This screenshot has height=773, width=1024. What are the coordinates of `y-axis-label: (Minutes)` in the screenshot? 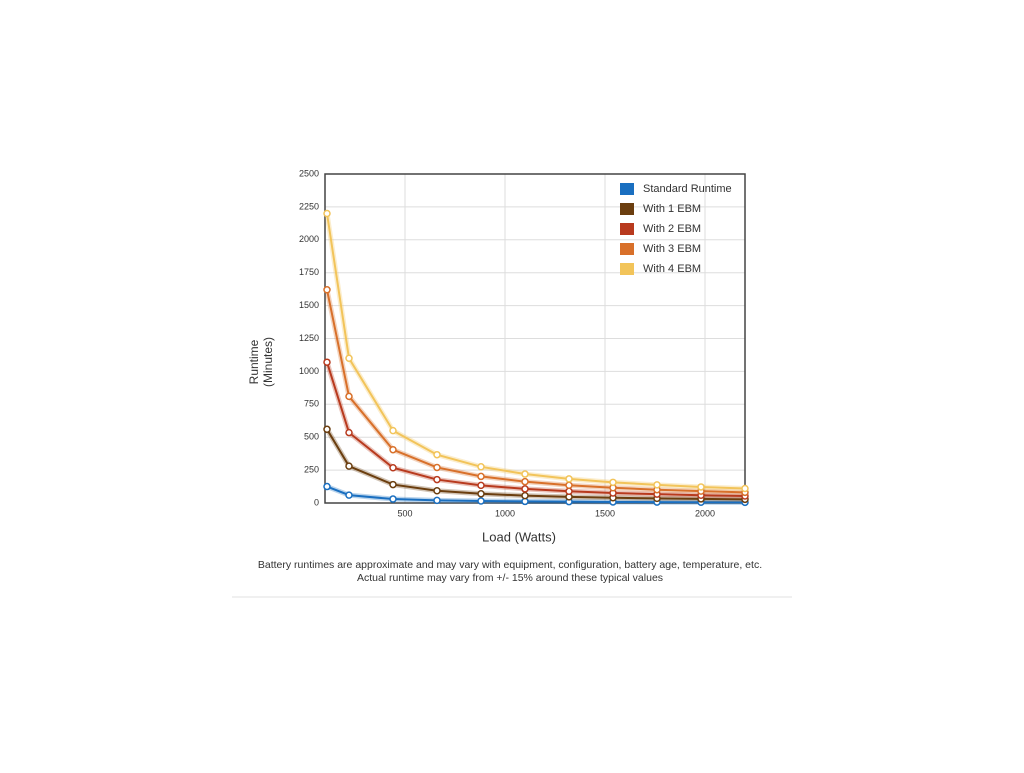 It's located at (268, 362).